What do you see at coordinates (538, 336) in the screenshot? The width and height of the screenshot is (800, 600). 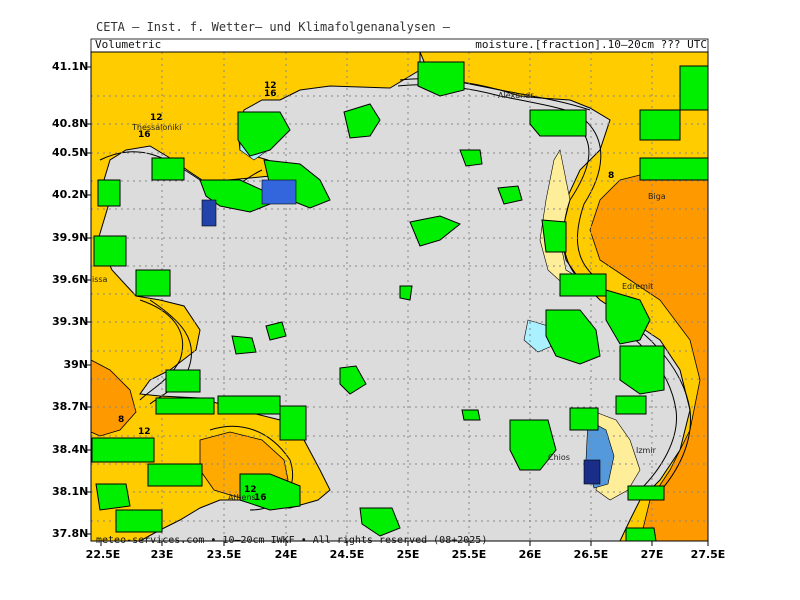 I see `wet-band-lesvos` at bounding box center [538, 336].